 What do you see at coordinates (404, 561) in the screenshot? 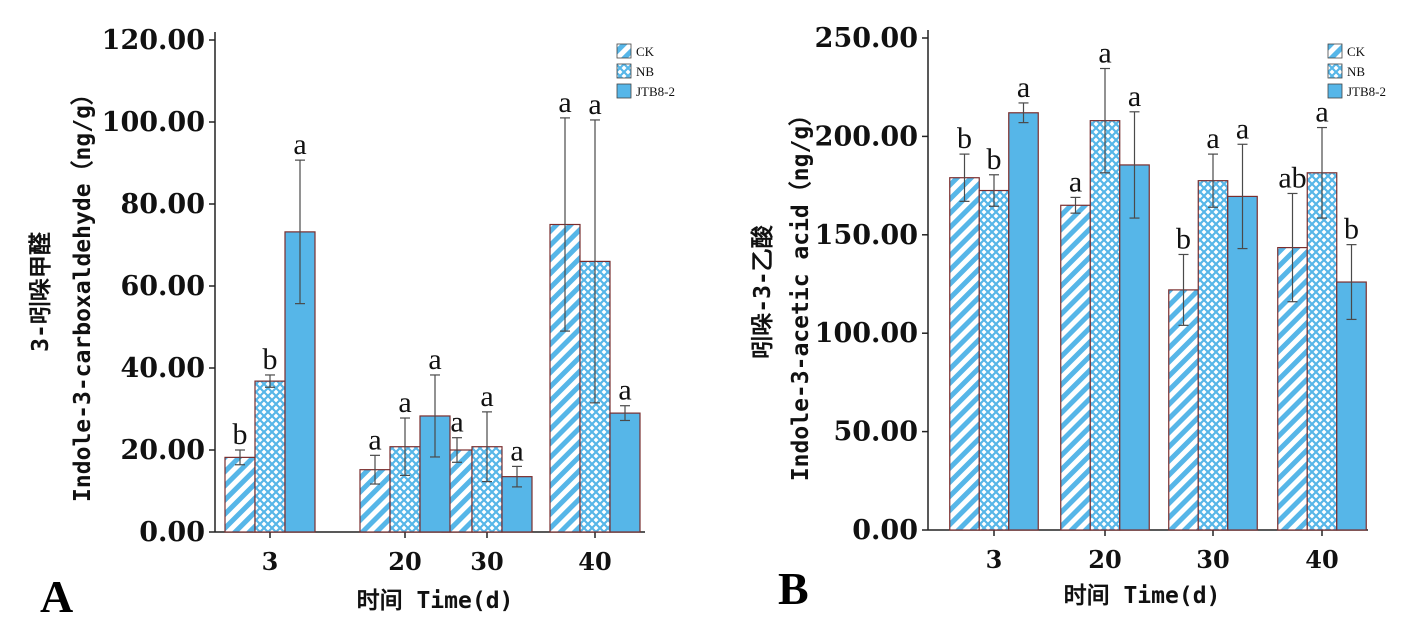
I see `panel-a-x-tick-label: 20` at bounding box center [404, 561].